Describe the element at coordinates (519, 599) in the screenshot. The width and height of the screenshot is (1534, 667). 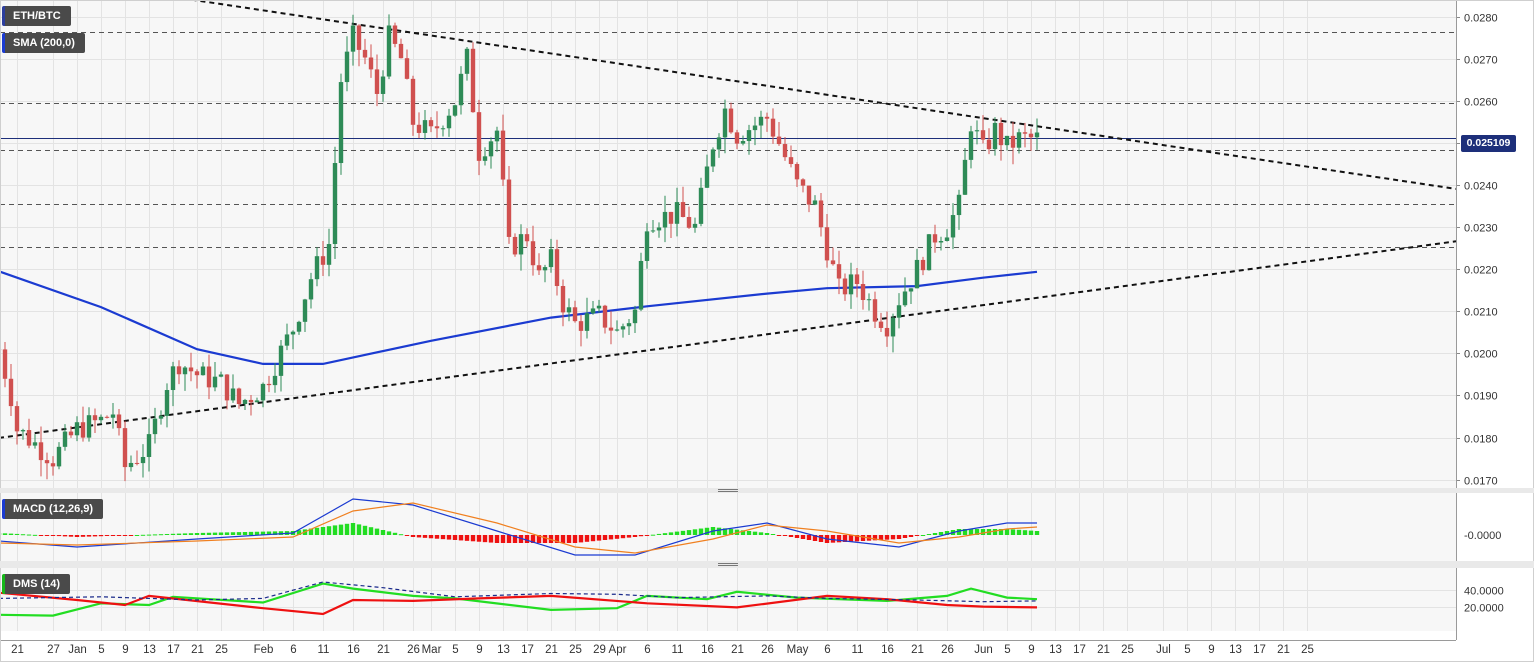
I see `dms-plus-di-line` at that location.